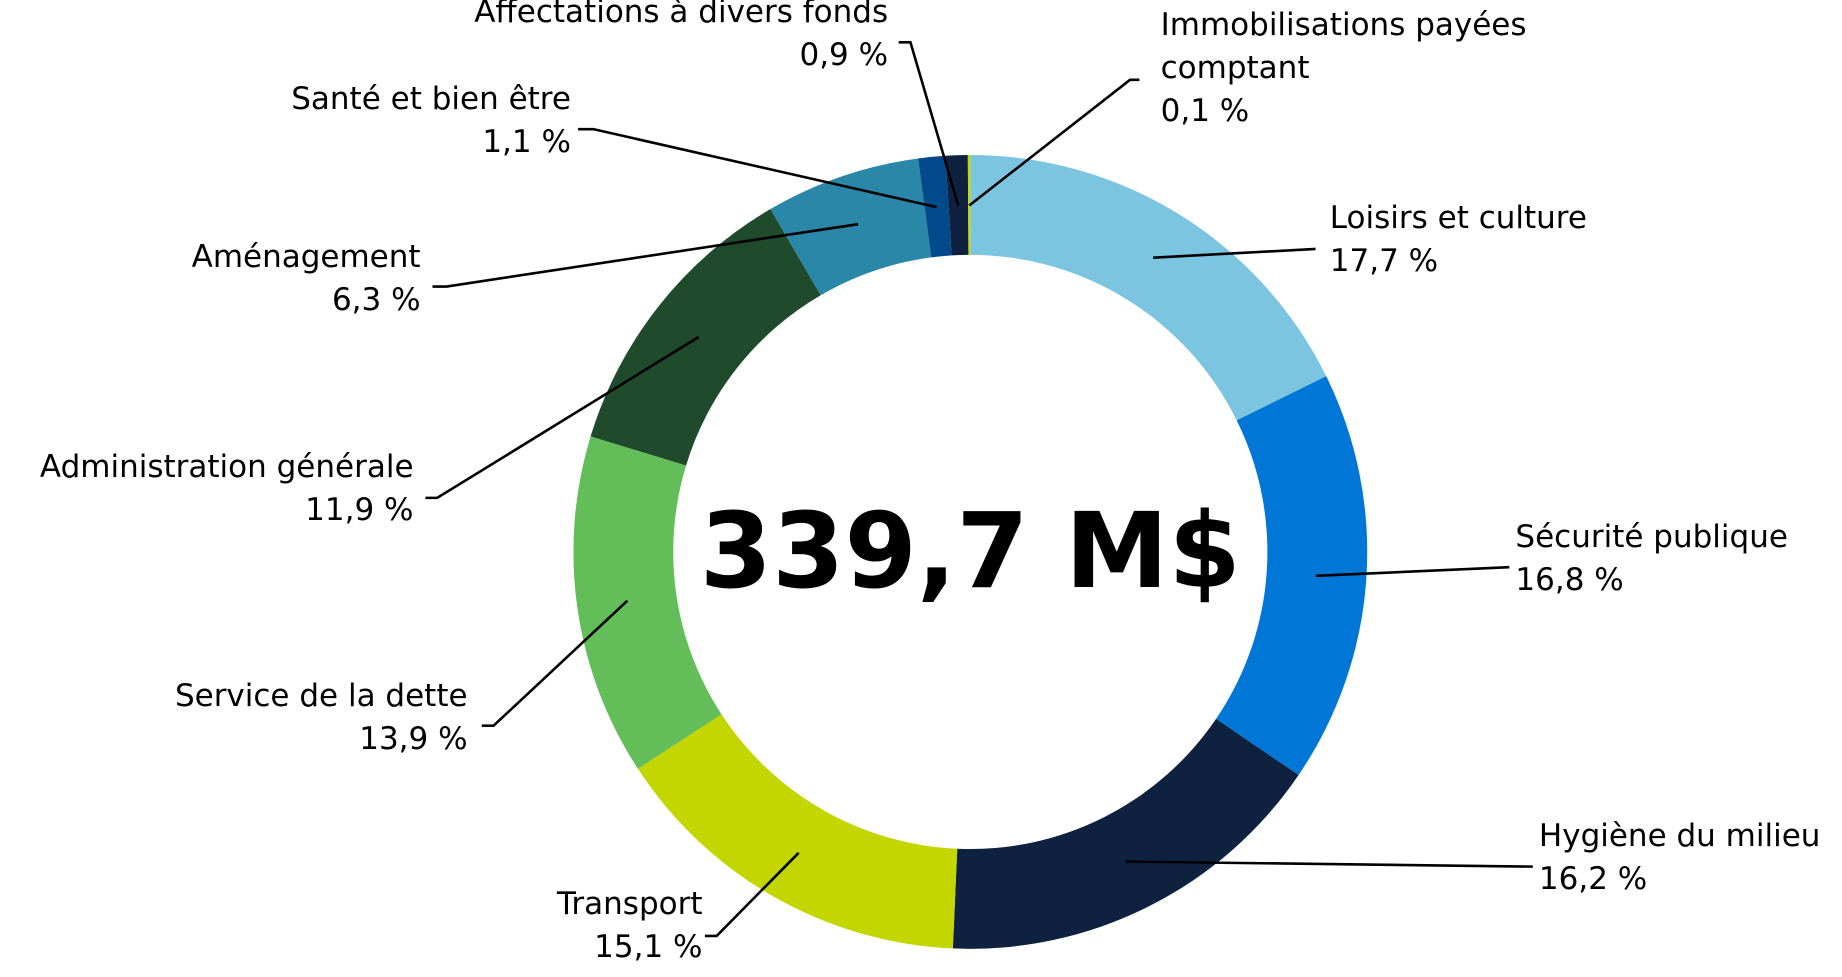 This screenshot has width=1842, height=977. What do you see at coordinates (1458, 218) in the screenshot?
I see `category-label: Loisirs et culture` at bounding box center [1458, 218].